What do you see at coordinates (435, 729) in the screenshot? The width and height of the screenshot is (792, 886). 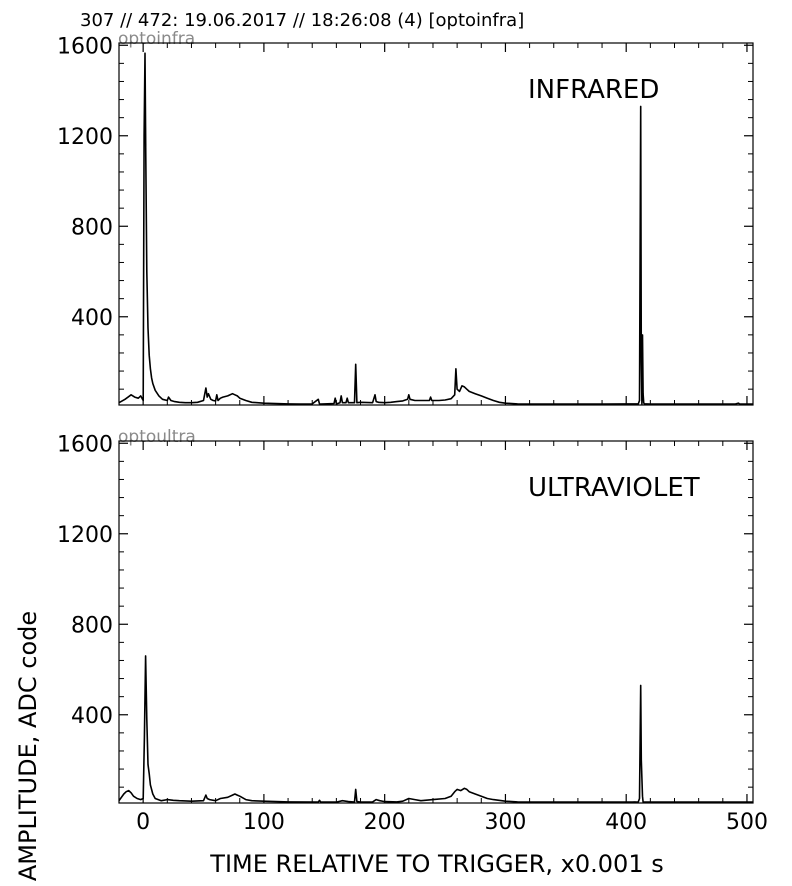 I see `signal-trace` at bounding box center [435, 729].